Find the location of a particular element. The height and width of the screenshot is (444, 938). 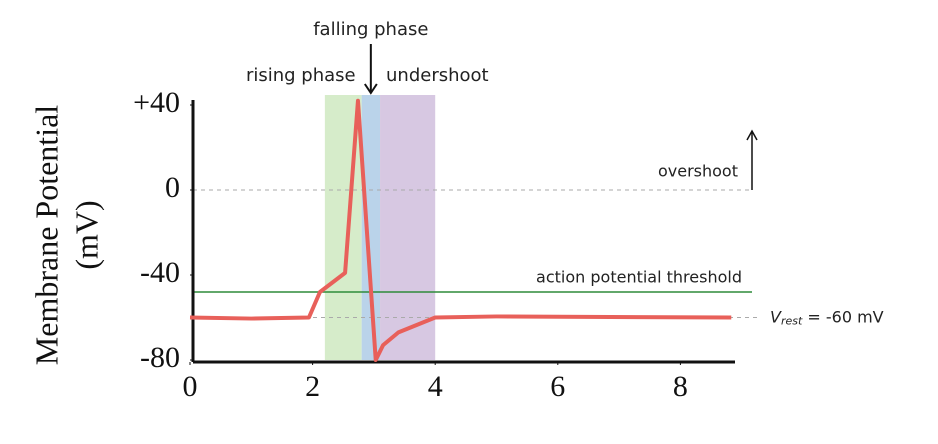

reference-label: Vrest = -60 mV is located at coordinates (827, 317).